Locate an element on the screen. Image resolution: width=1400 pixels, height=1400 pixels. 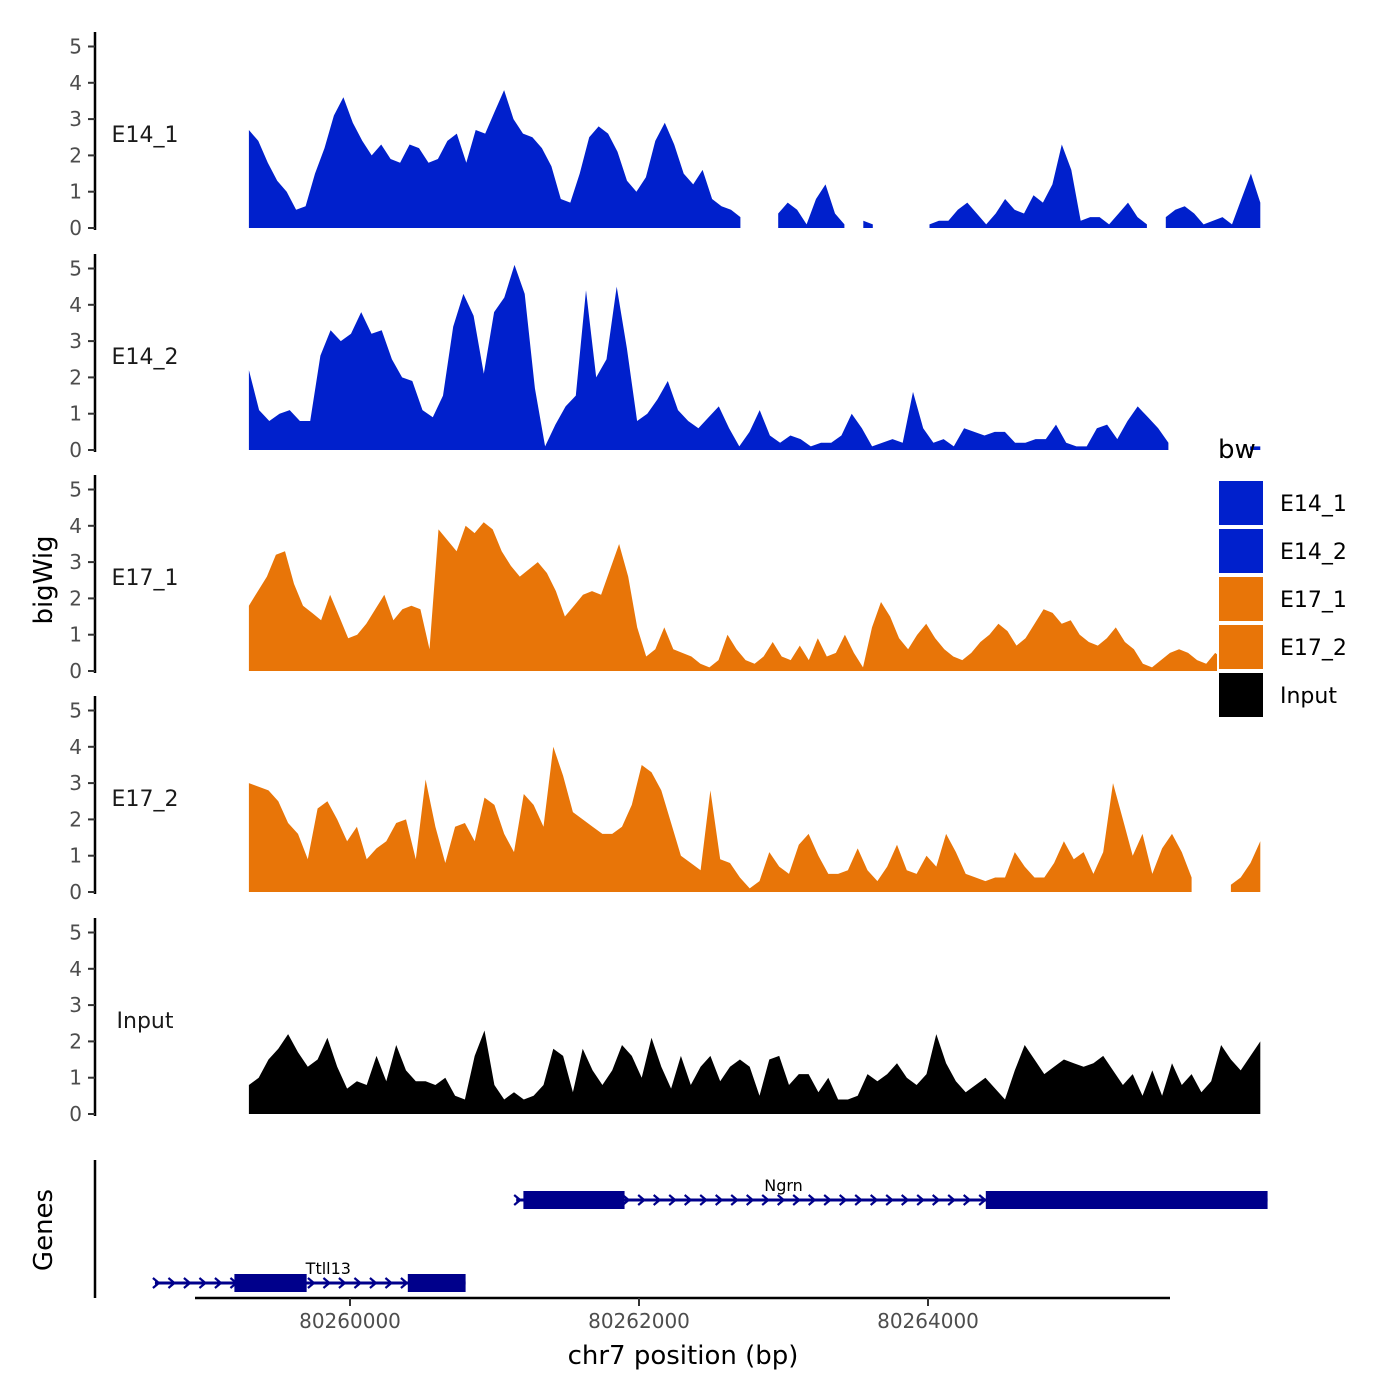
x-tick-label: 80260000 is located at coordinates (350, 1321).